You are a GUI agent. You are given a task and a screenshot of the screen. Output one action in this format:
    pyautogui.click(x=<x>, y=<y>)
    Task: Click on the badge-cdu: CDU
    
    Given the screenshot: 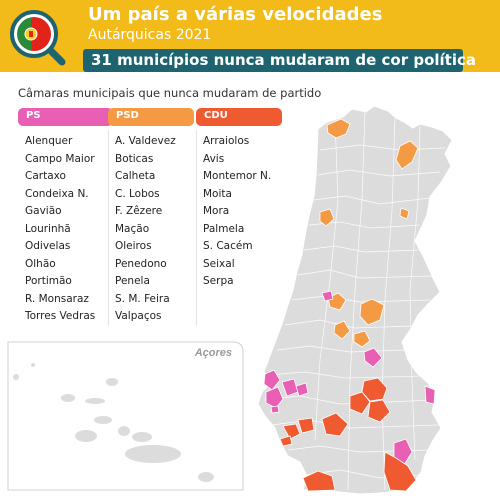 What is the action you would take?
    pyautogui.click(x=239, y=117)
    